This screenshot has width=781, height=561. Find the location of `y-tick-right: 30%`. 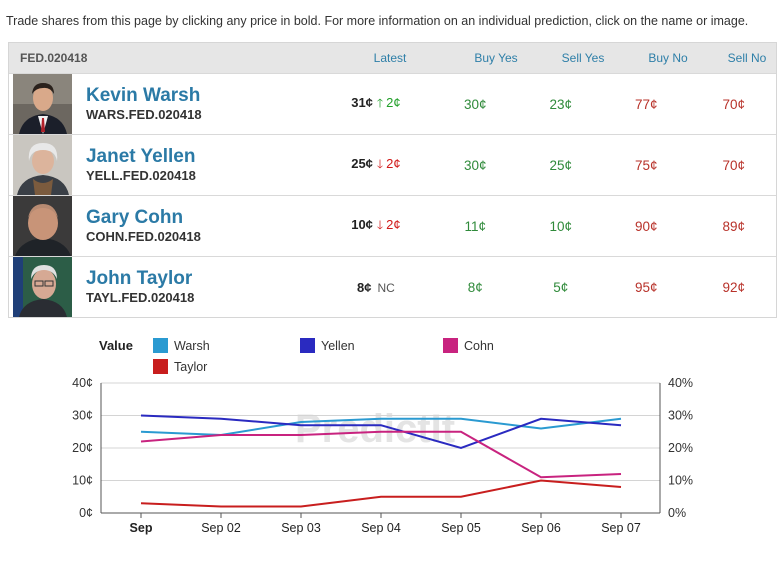

y-tick-right: 30% is located at coordinates (680, 416).